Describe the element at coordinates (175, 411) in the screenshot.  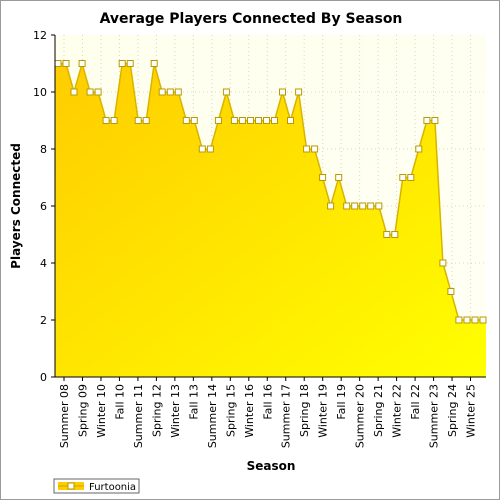
I see `x-tick-label: Winter 13` at that location.